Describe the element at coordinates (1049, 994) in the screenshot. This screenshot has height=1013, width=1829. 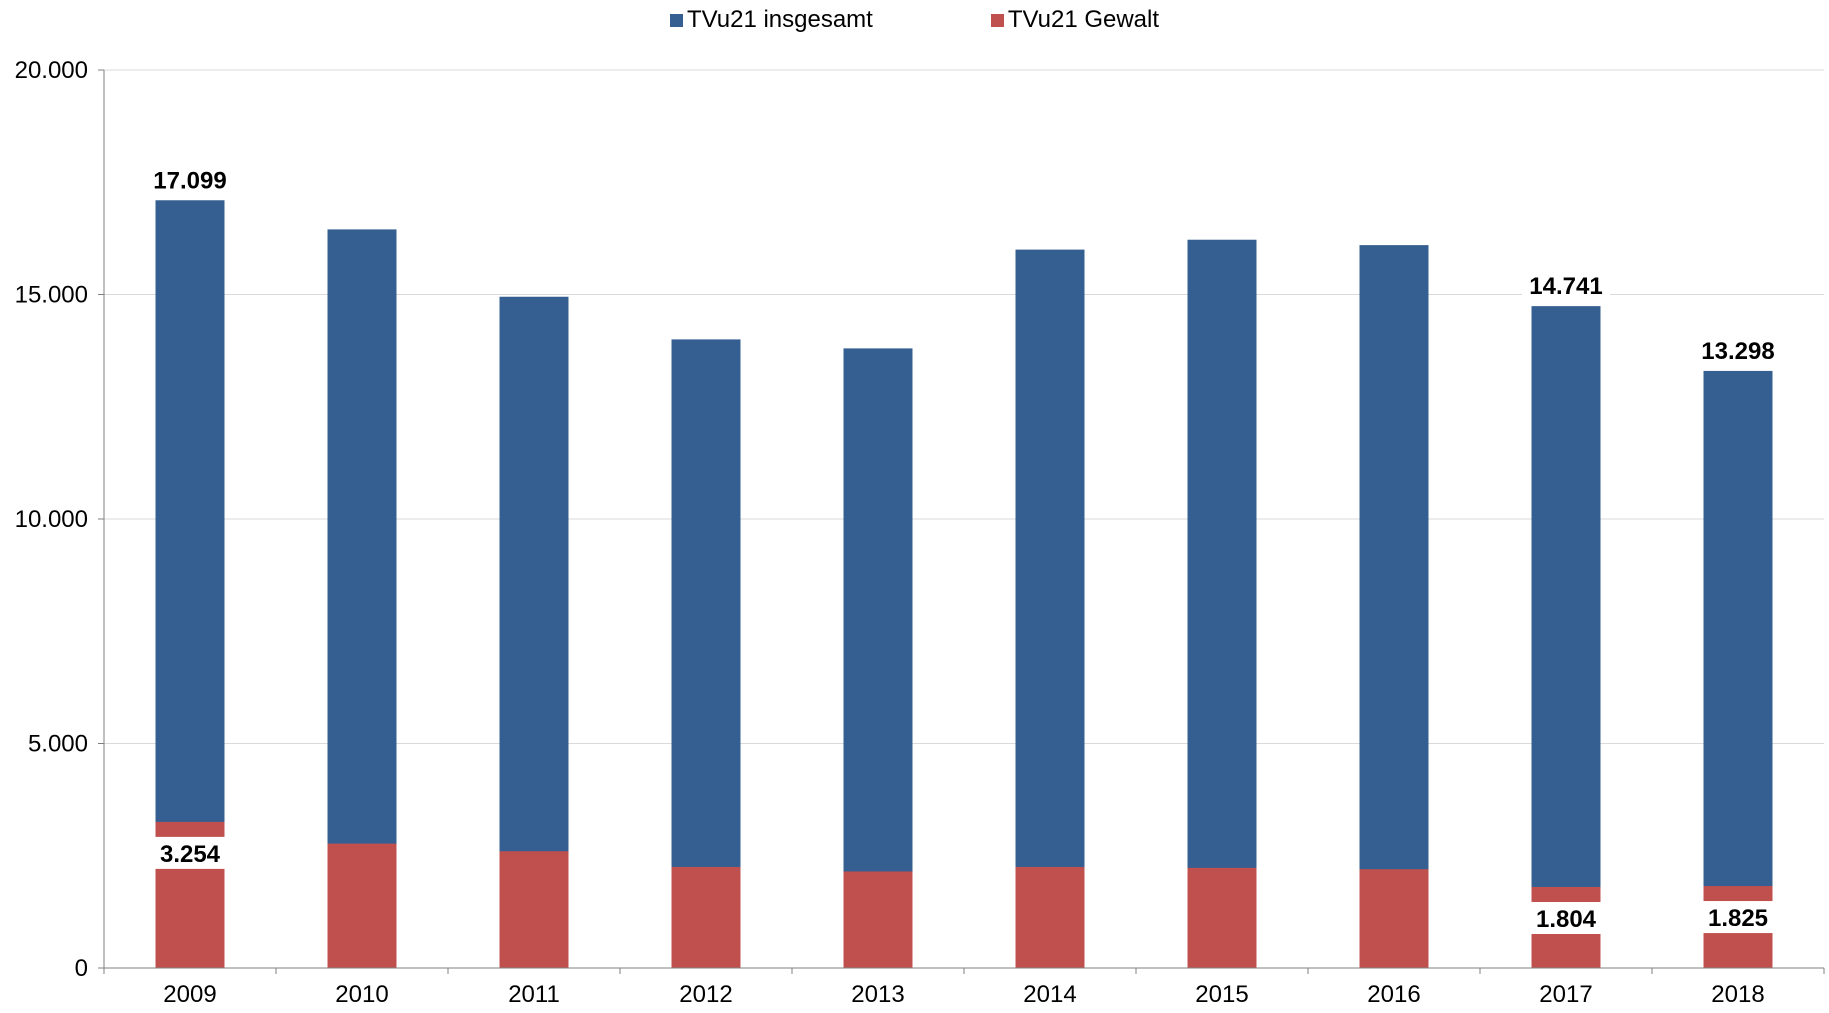
I see `x-tick-label: 2014` at that location.